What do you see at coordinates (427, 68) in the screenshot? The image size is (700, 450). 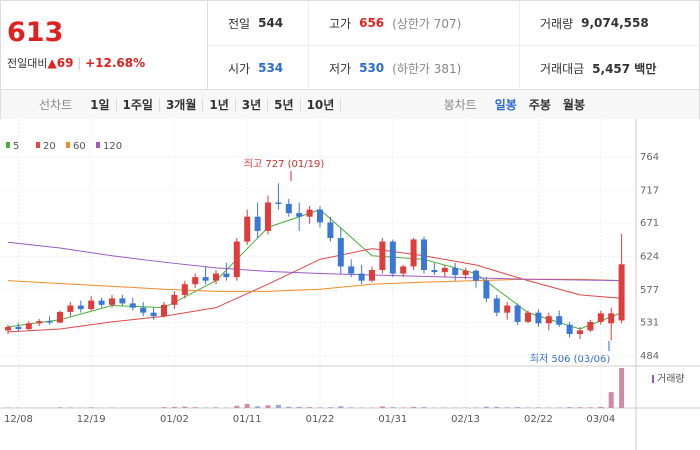 I see `info-extra: (하한가 381)` at bounding box center [427, 68].